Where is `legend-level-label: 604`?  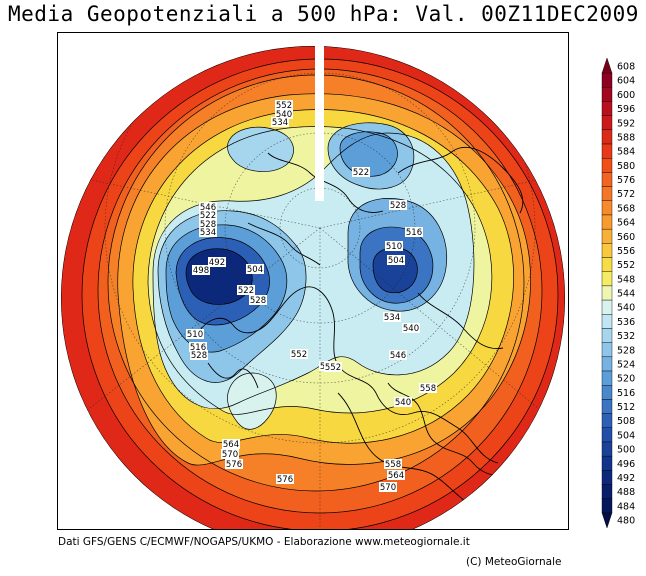 legend-level-label: 604 is located at coordinates (626, 81).